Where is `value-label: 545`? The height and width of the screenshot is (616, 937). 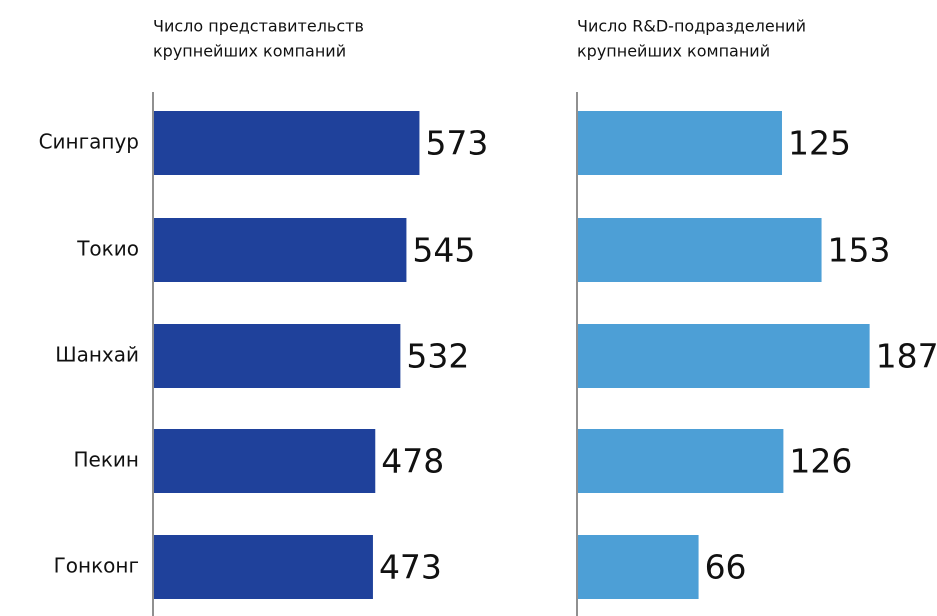 value-label: 545 is located at coordinates (443, 250).